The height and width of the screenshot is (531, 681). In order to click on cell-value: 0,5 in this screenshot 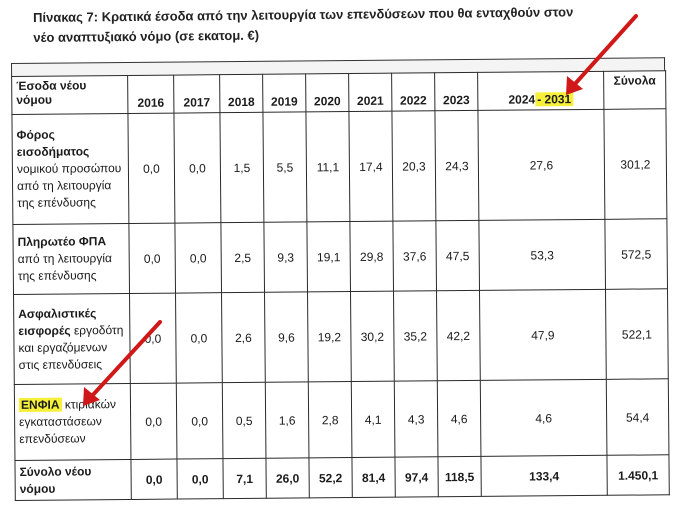, I will do `click(244, 420)`.